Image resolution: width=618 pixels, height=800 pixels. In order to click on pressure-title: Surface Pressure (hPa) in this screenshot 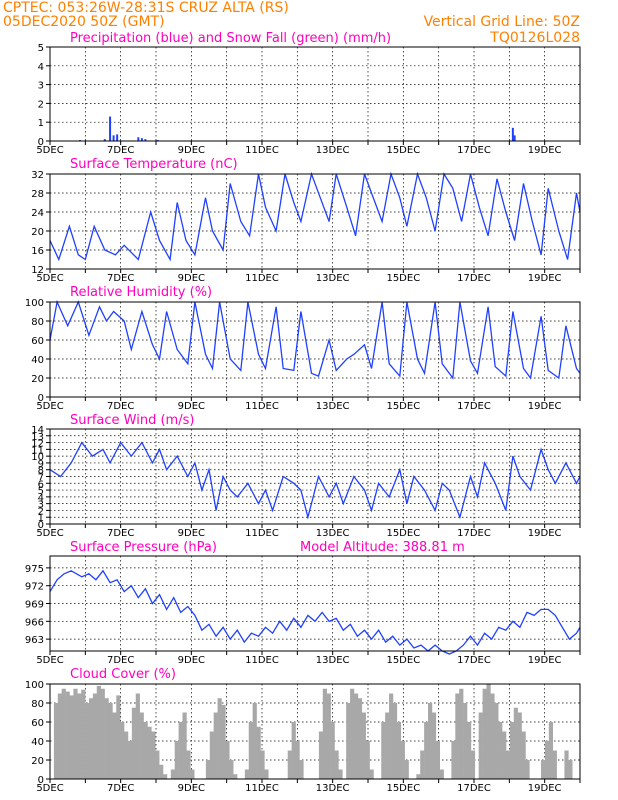, I will do `click(143, 547)`.